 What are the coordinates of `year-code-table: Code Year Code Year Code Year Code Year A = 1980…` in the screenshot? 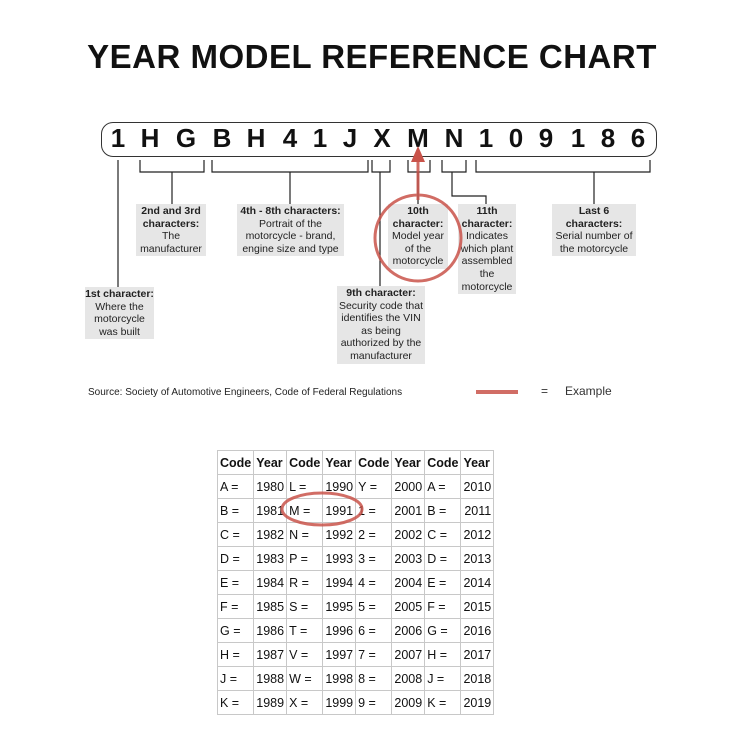 It's located at (355, 582).